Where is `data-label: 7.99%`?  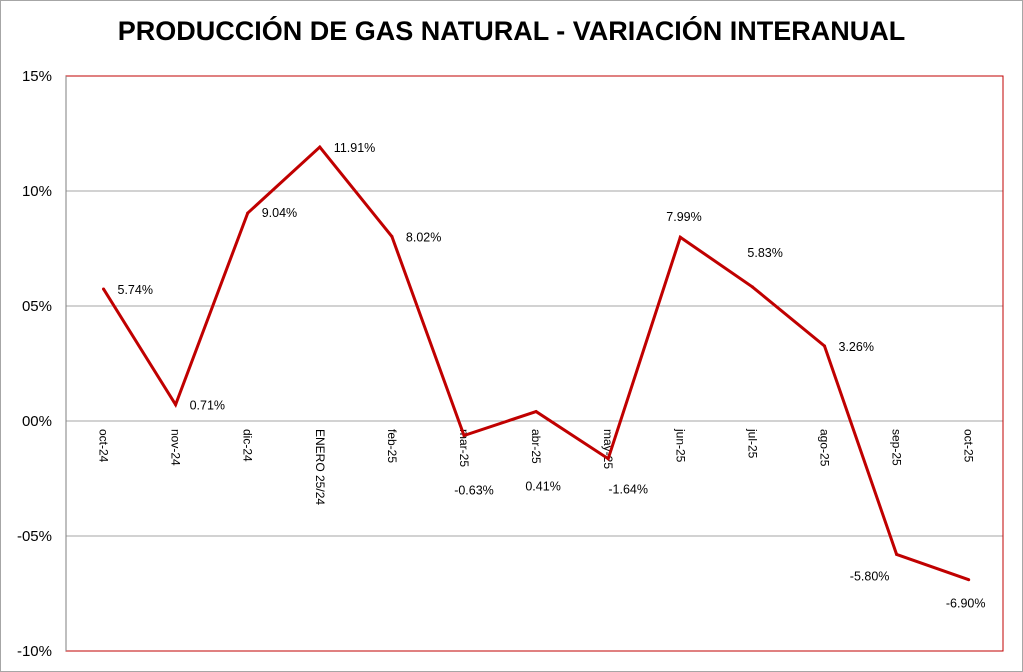
data-label: 7.99% is located at coordinates (683, 217).